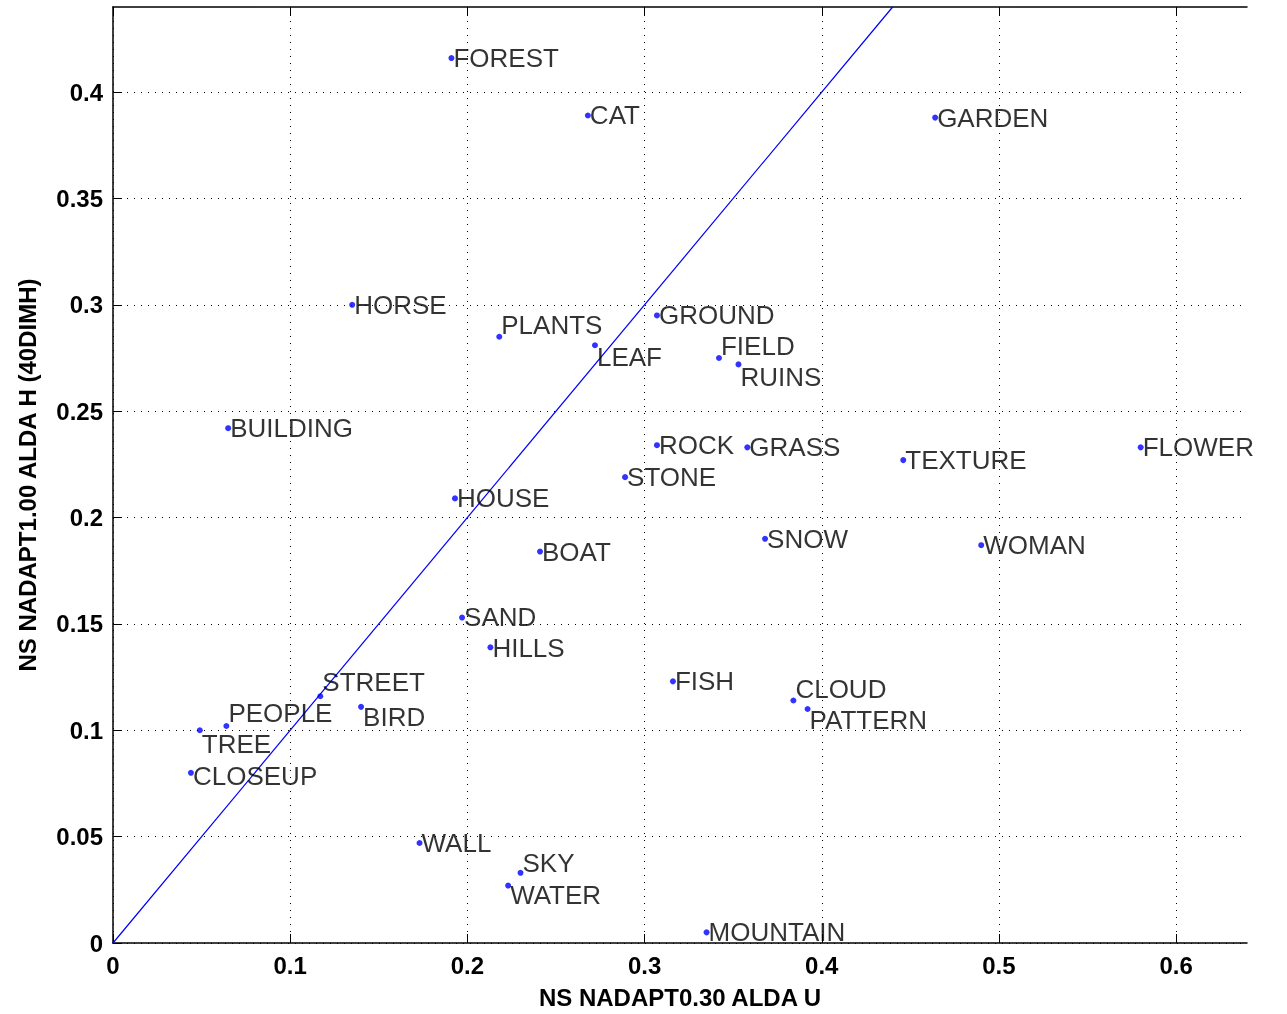 This screenshot has height=1014, width=1287. Describe the element at coordinates (467, 965) in the screenshot. I see `x-tick-label: 0.2` at that location.